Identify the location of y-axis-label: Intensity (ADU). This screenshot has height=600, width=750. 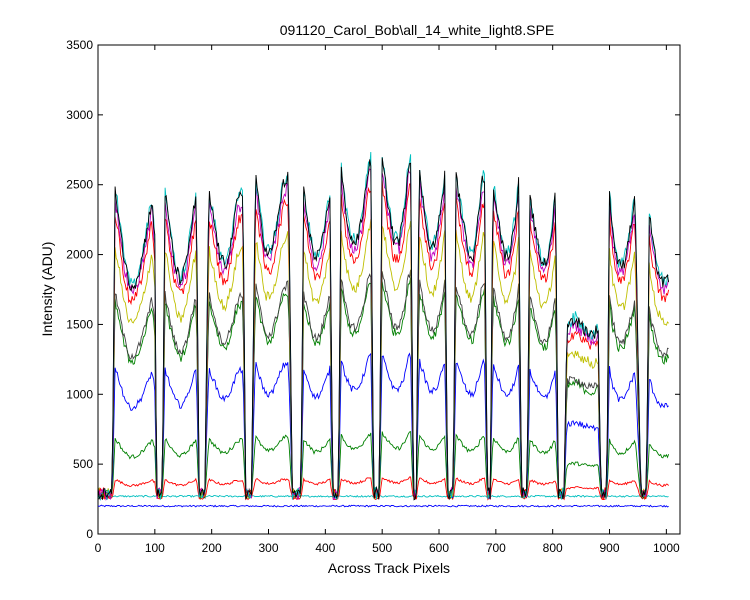
(47, 289).